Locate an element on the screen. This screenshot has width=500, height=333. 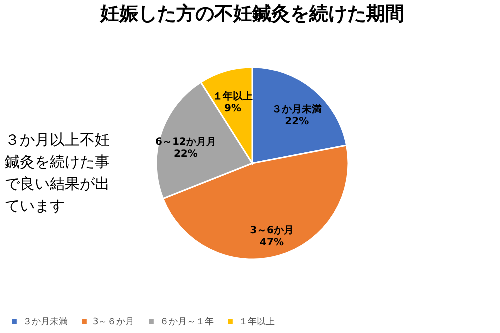
text: 6～12か月月 is located at coordinates (185, 142).